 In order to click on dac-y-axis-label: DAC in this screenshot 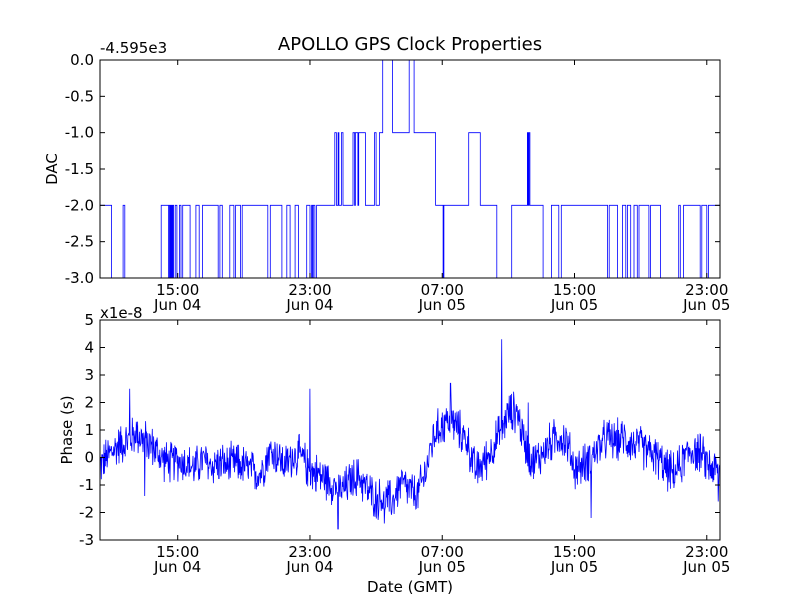, I will do `click(52, 169)`.